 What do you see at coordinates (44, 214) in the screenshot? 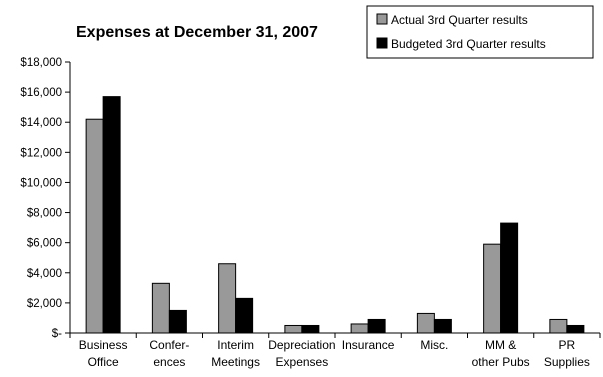
I see `y-tick-label: $8,000` at bounding box center [44, 214].